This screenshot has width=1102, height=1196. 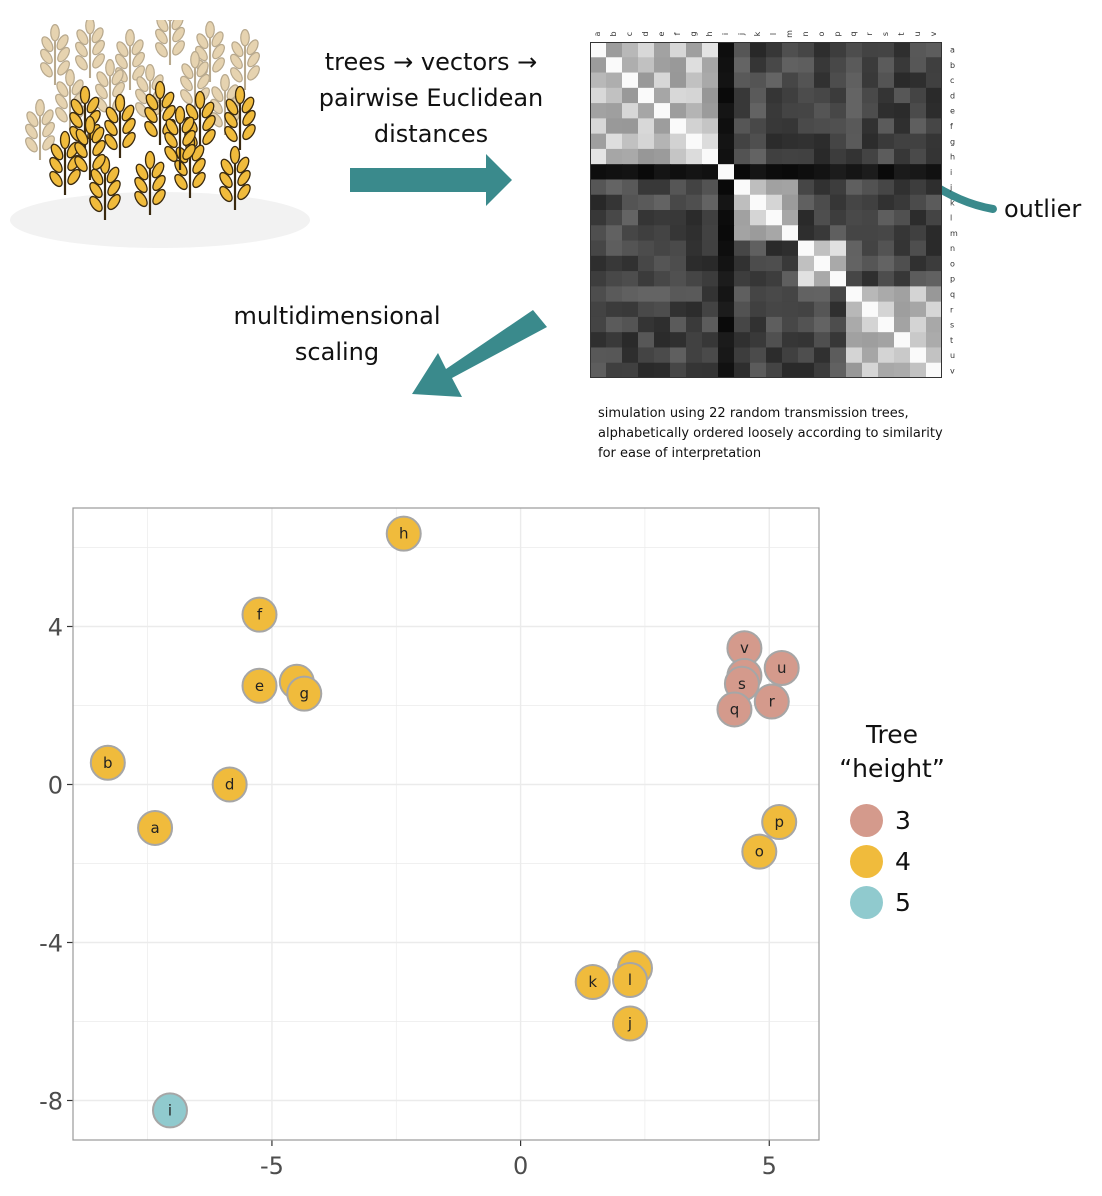 I want to click on heatmap-column-label: t, so click(x=901, y=33).